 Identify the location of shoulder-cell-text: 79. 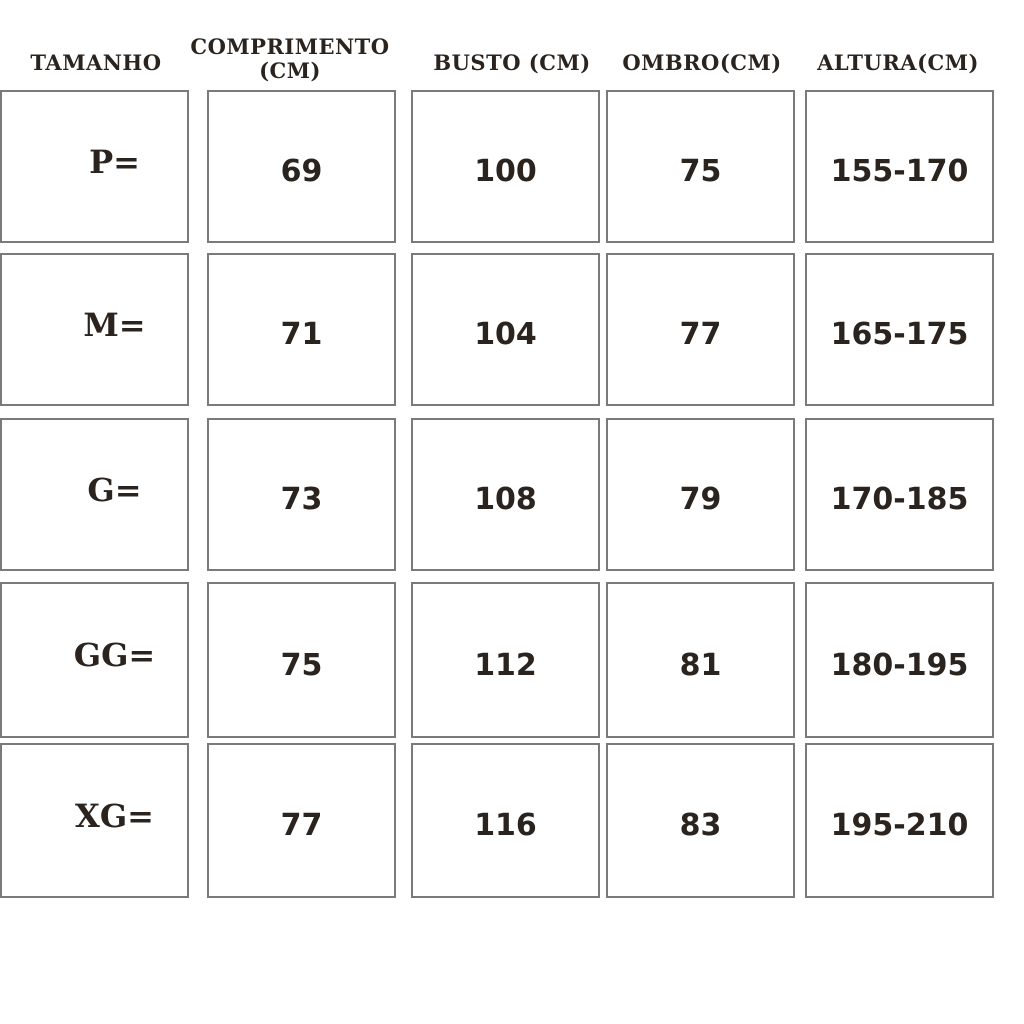
(700, 499).